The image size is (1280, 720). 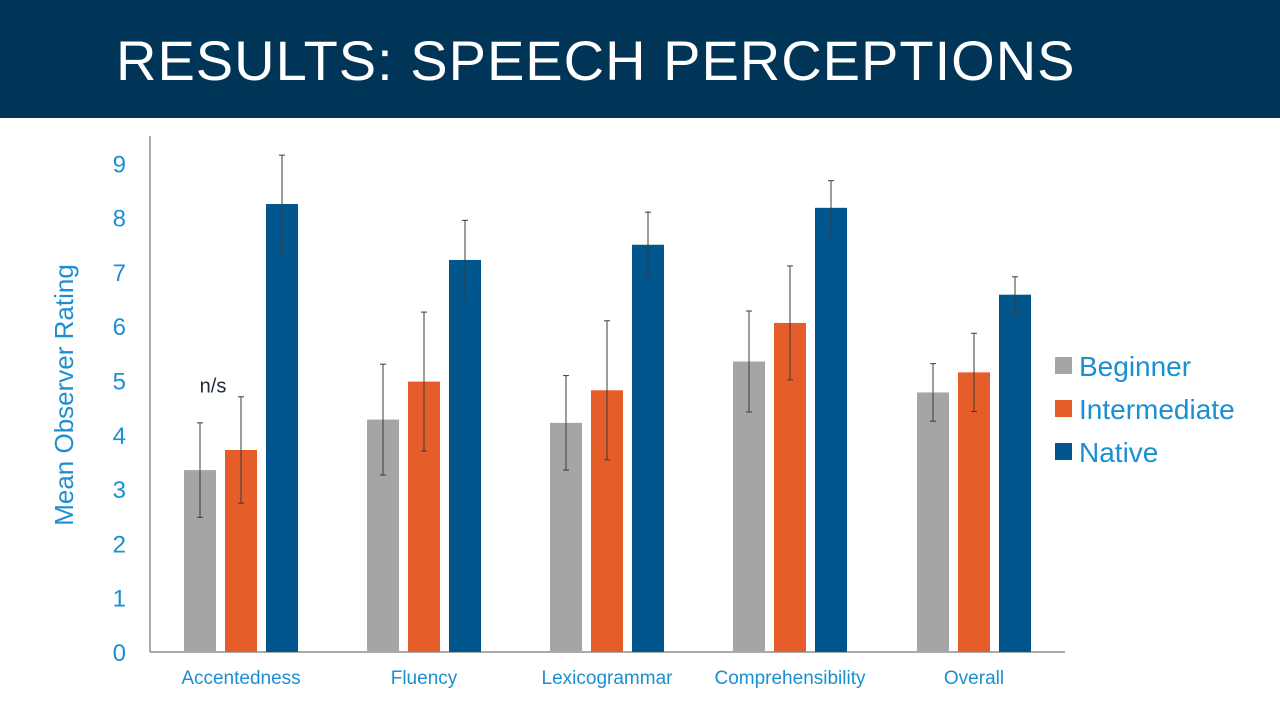 What do you see at coordinates (282, 428) in the screenshot?
I see `bar-native-accentedness` at bounding box center [282, 428].